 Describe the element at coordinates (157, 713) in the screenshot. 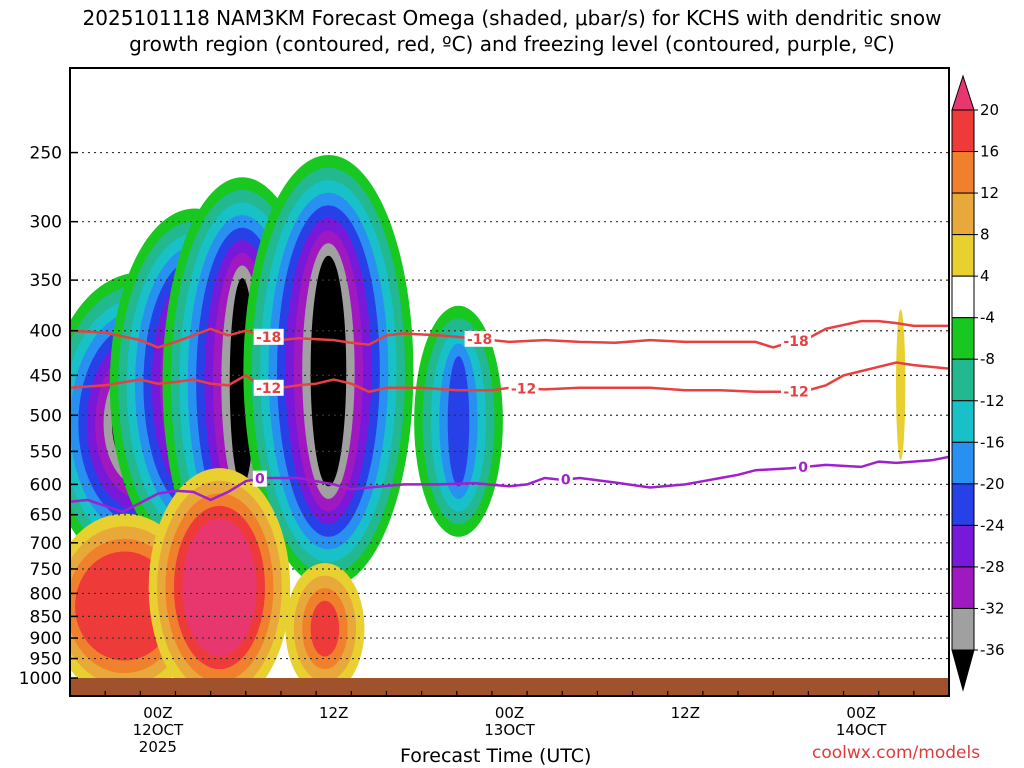

I see `x-tick-label-0-0: 00Z` at that location.